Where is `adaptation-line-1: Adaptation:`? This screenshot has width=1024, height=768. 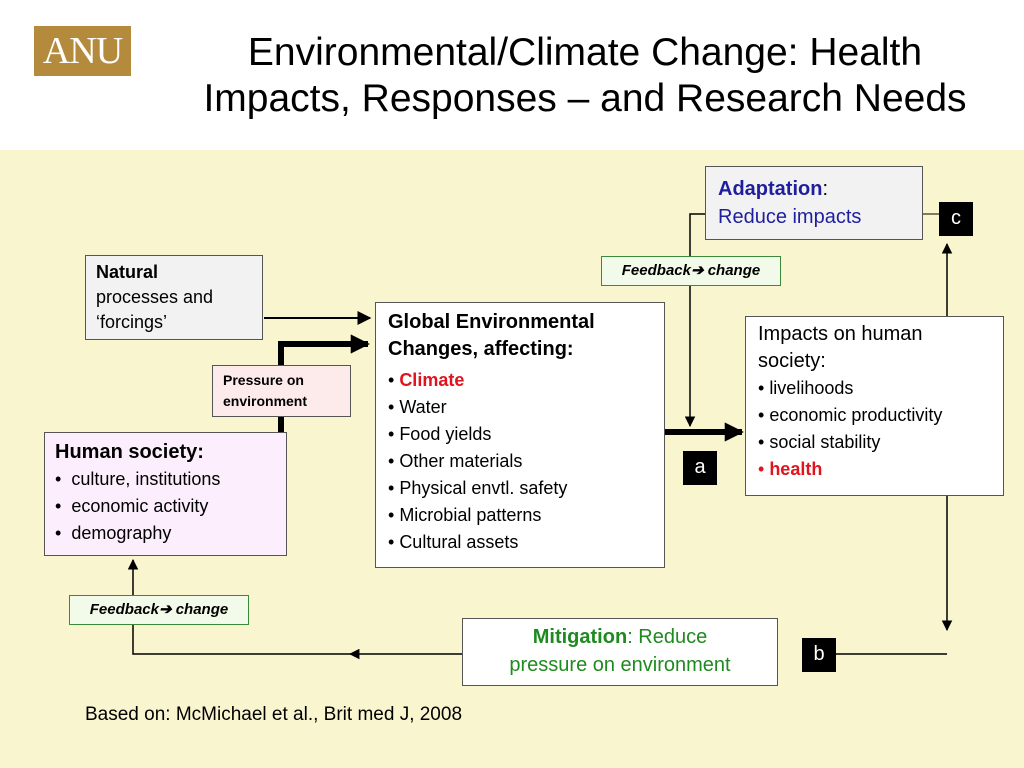 adaptation-line-1: Adaptation: is located at coordinates (773, 189).